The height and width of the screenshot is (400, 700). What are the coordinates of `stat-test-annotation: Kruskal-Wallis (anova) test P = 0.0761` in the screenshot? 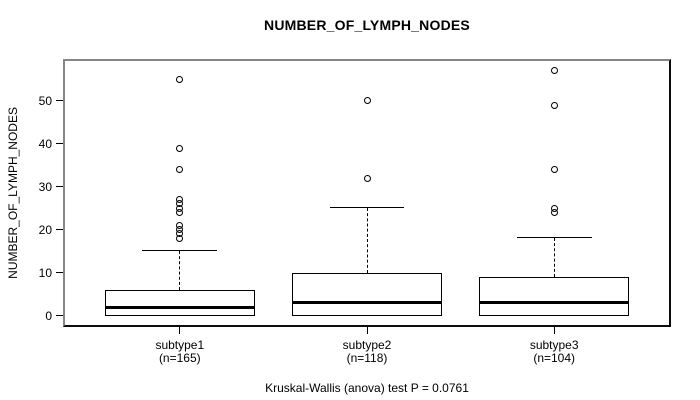 It's located at (367, 388).